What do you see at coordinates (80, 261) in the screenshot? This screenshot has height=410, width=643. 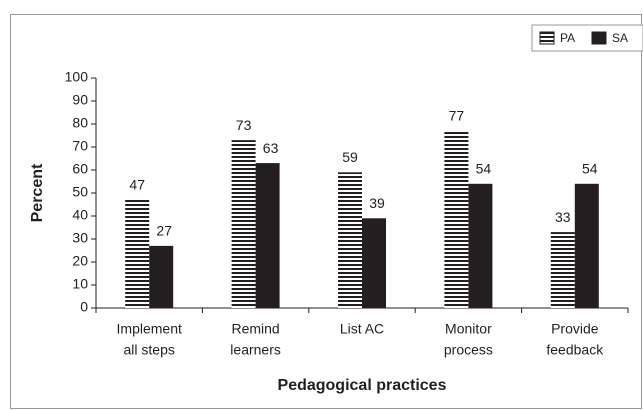 I see `y-tick-label: 20` at bounding box center [80, 261].